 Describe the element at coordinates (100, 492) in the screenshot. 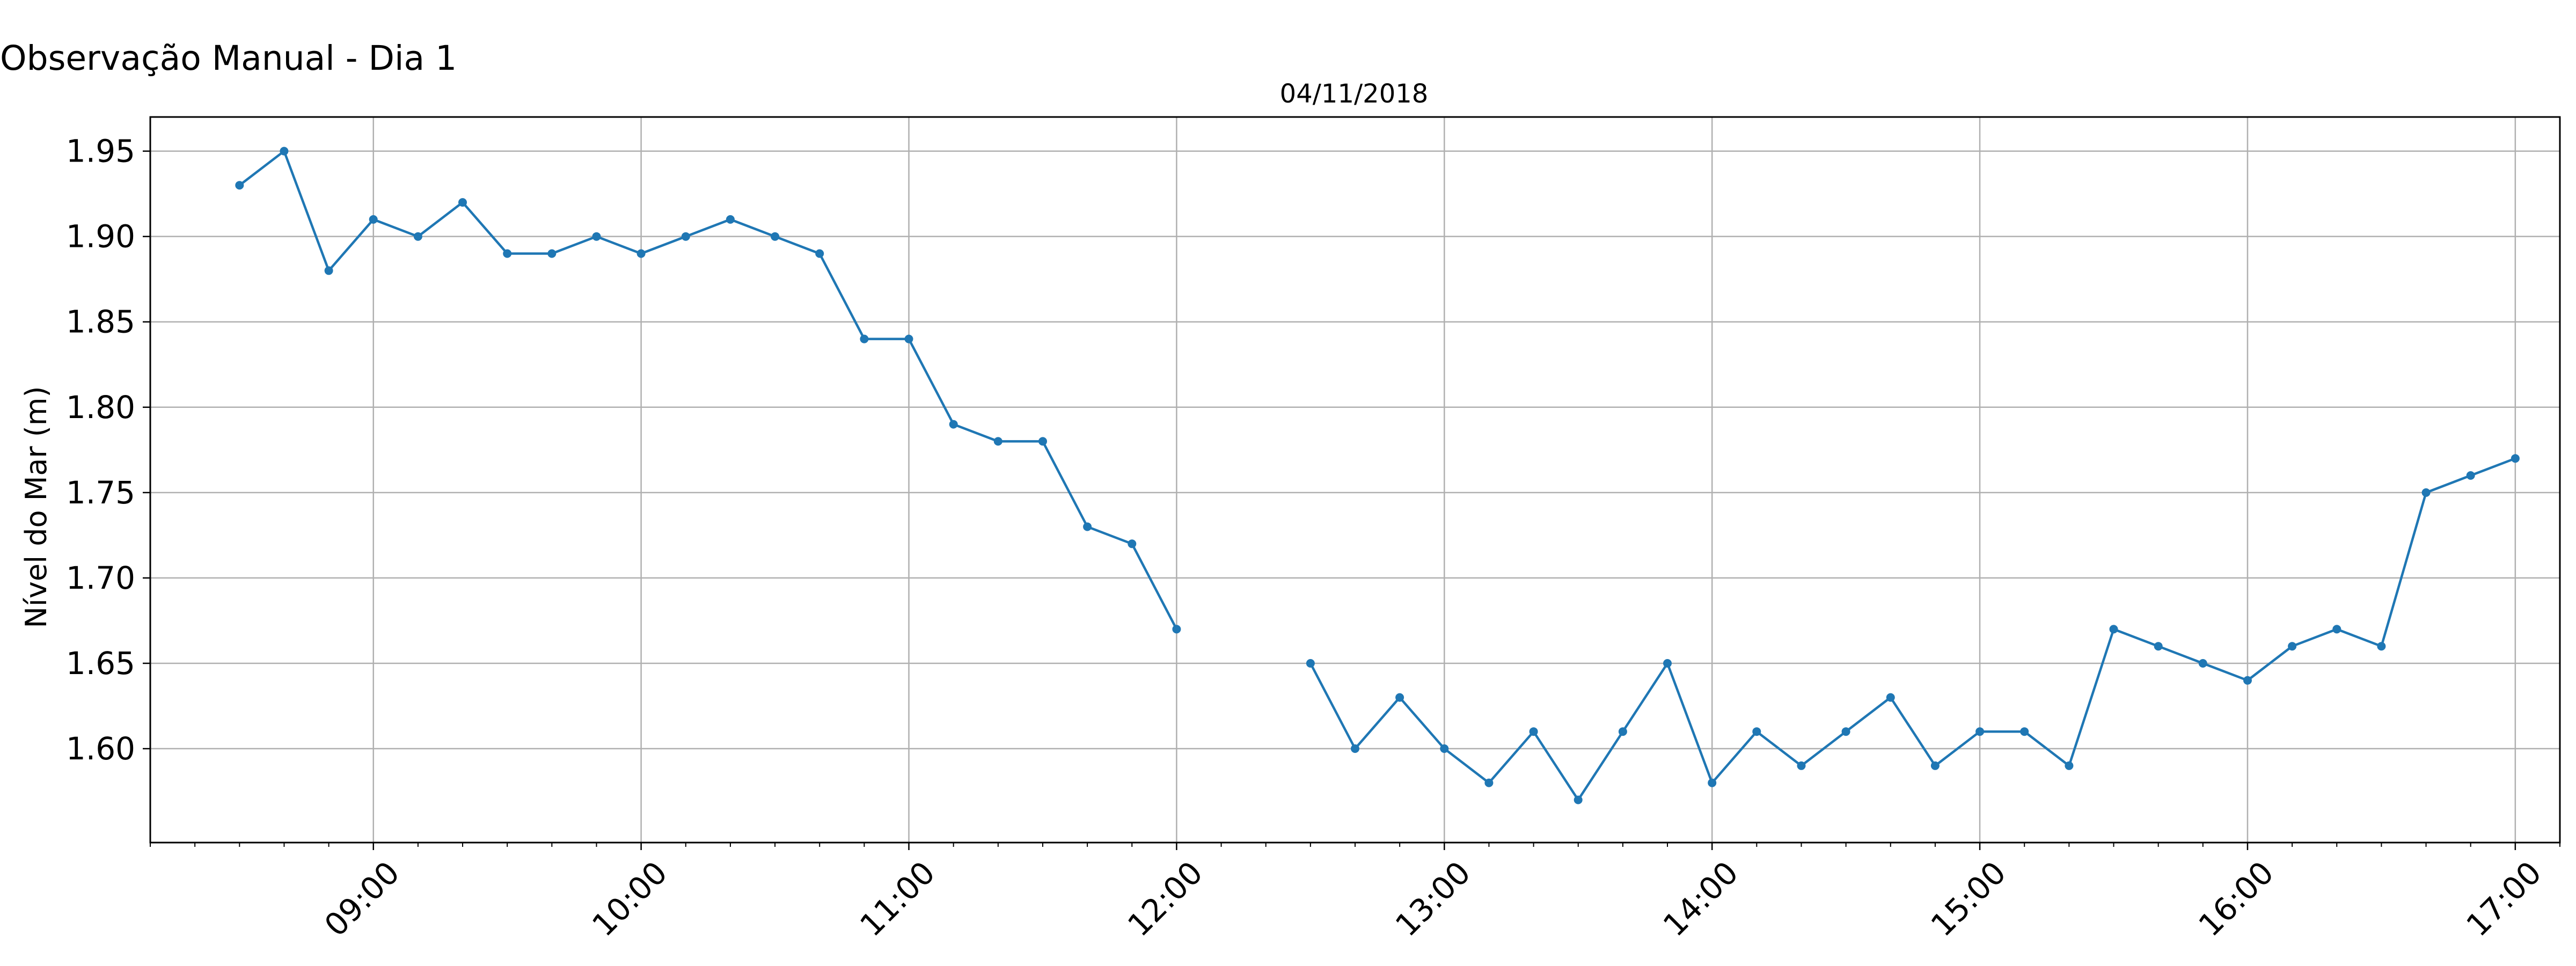

I see `y-tick-label: 1.75` at that location.